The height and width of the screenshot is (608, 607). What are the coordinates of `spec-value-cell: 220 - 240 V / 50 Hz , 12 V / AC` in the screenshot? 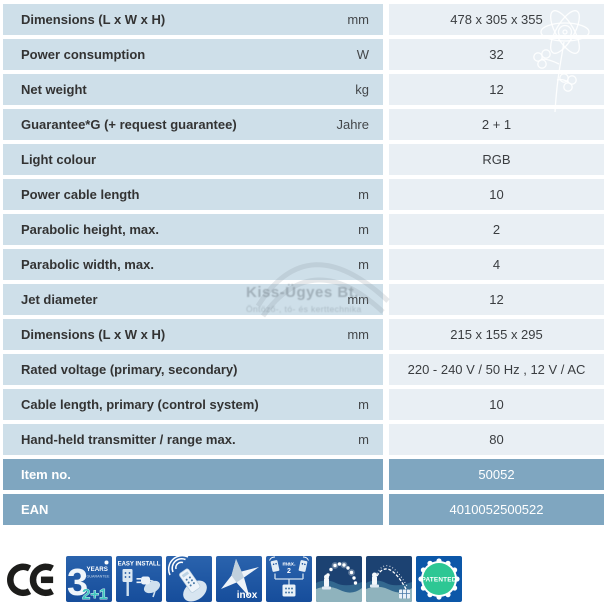 It's located at (496, 369).